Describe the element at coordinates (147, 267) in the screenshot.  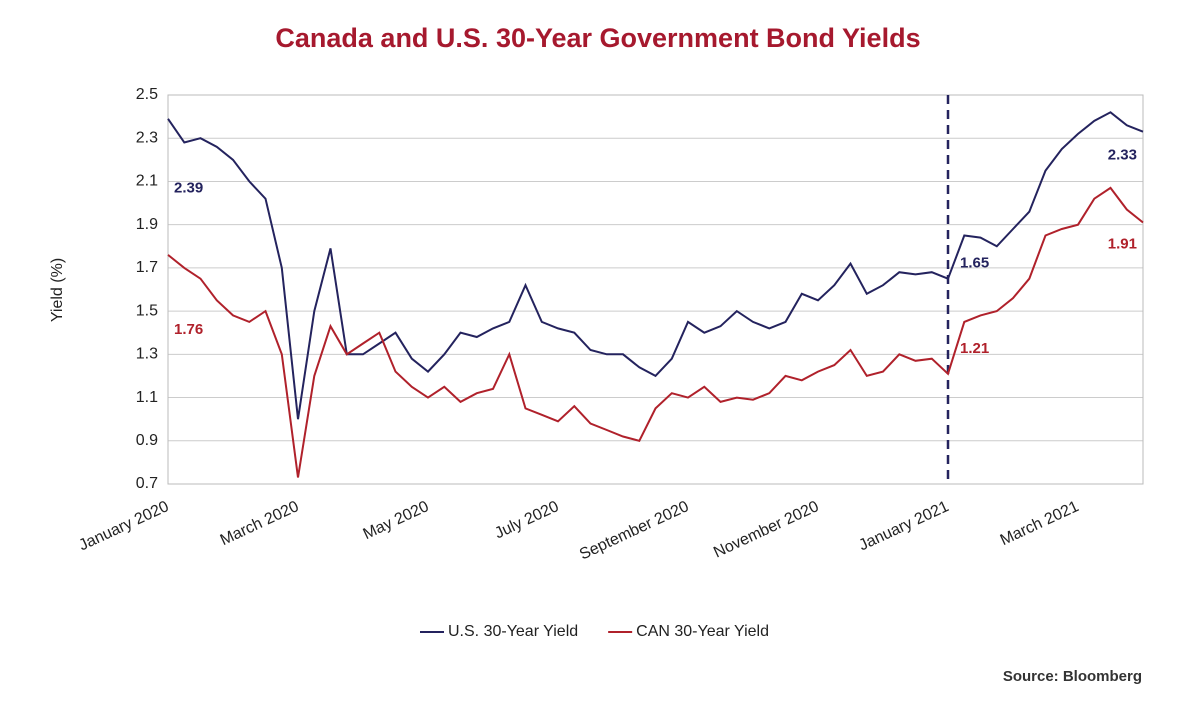
I see `y-tick-label: 1.7` at that location.